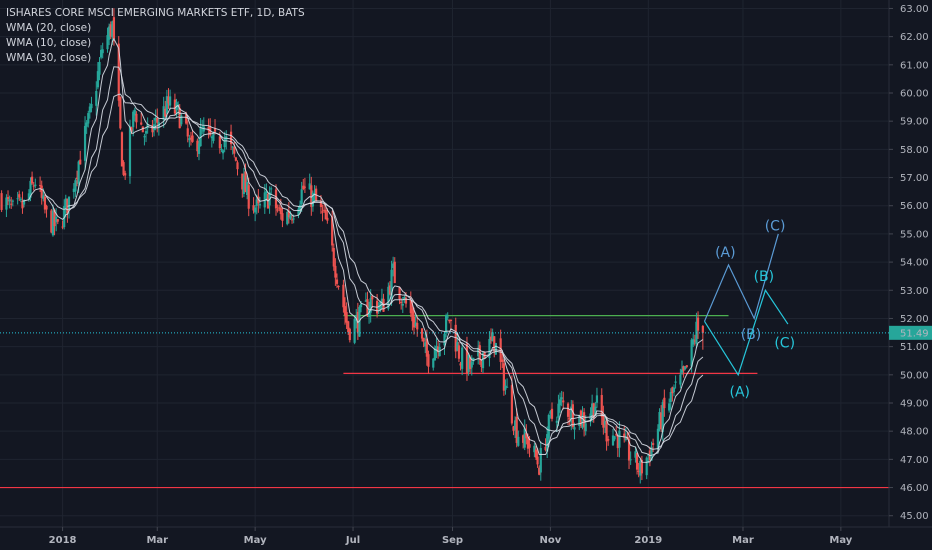  Describe the element at coordinates (914, 319) in the screenshot. I see `price-tick-label: 52.00` at that location.